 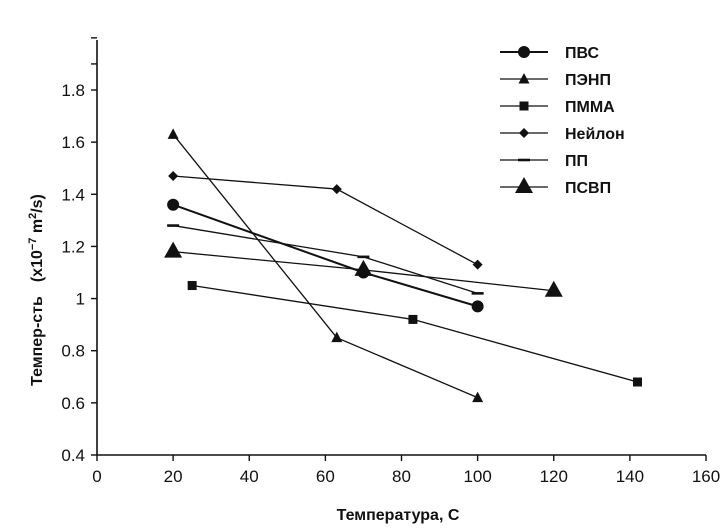 What do you see at coordinates (73, 455) in the screenshot?
I see `y-tick-label: 0.4` at bounding box center [73, 455].